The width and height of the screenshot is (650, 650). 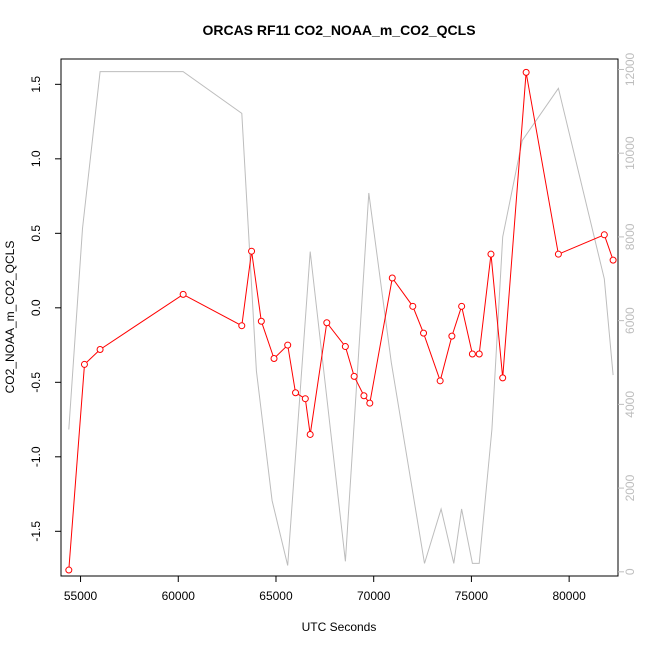 I want to click on y-tick-label: 1.5, so click(x=36, y=84).